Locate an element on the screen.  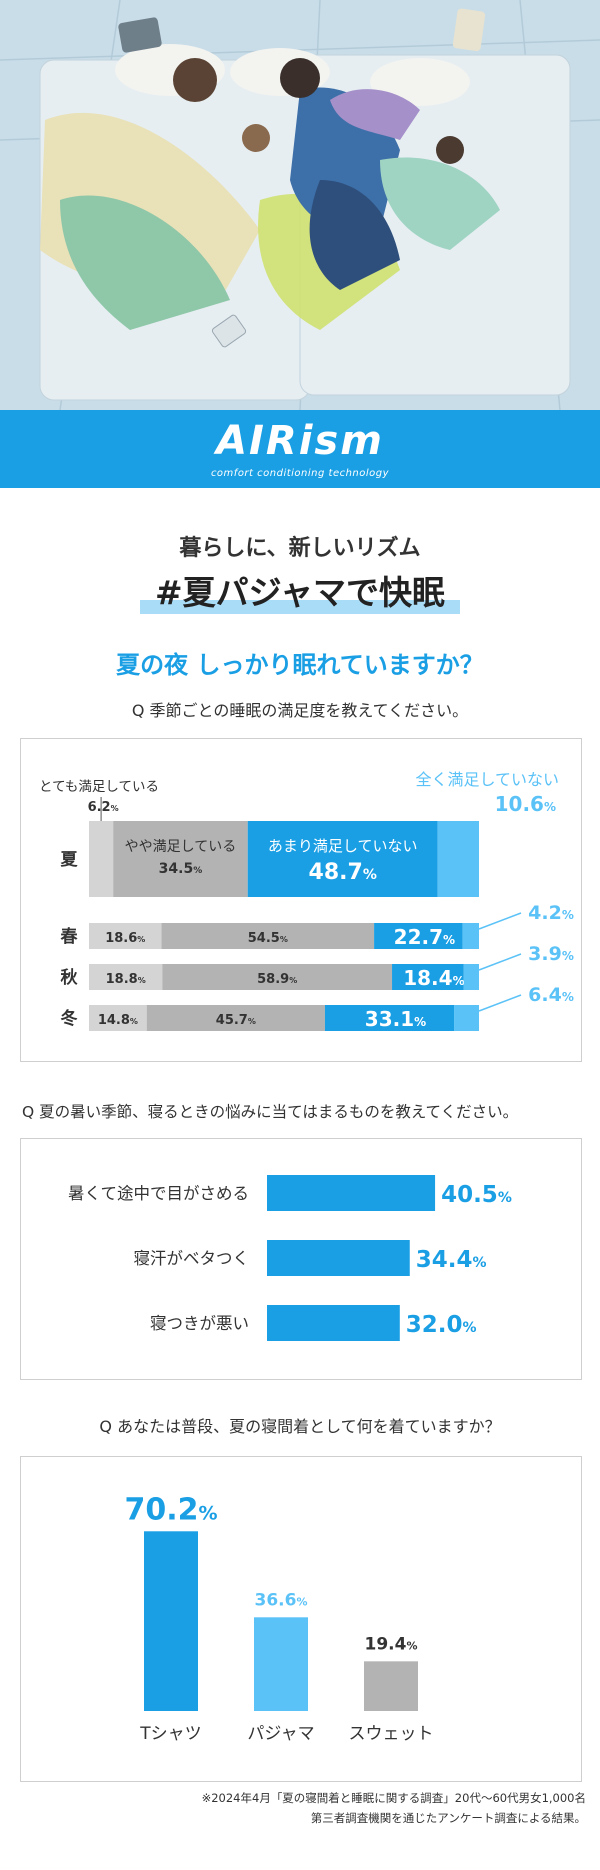
series-label-2: あまり満足していない is located at coordinates (343, 846).